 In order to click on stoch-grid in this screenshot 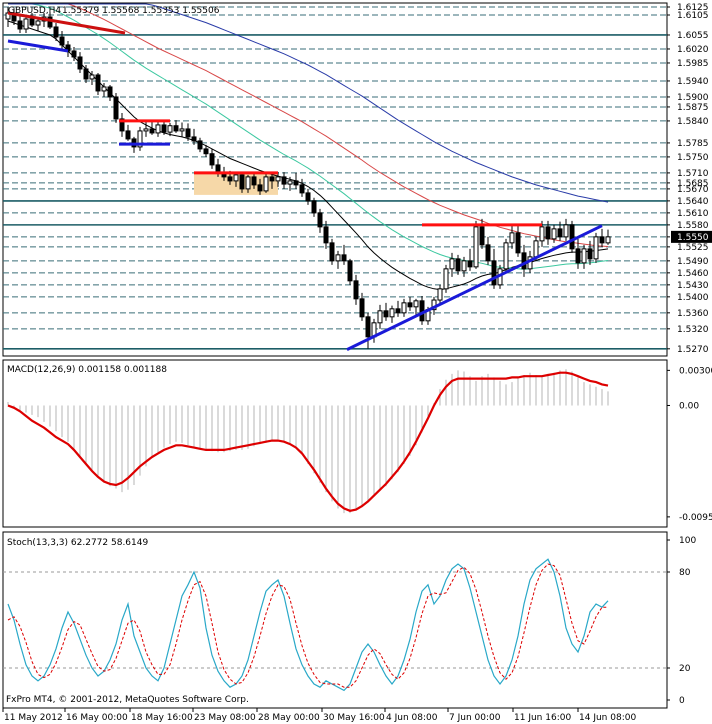, I will do `click(335, 620)`.